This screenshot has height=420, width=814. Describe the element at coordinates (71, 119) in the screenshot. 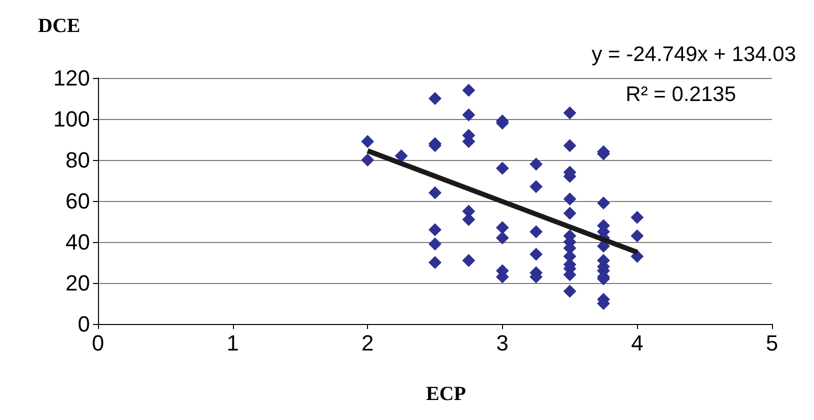

I see `y-tick-label: 100` at that location.